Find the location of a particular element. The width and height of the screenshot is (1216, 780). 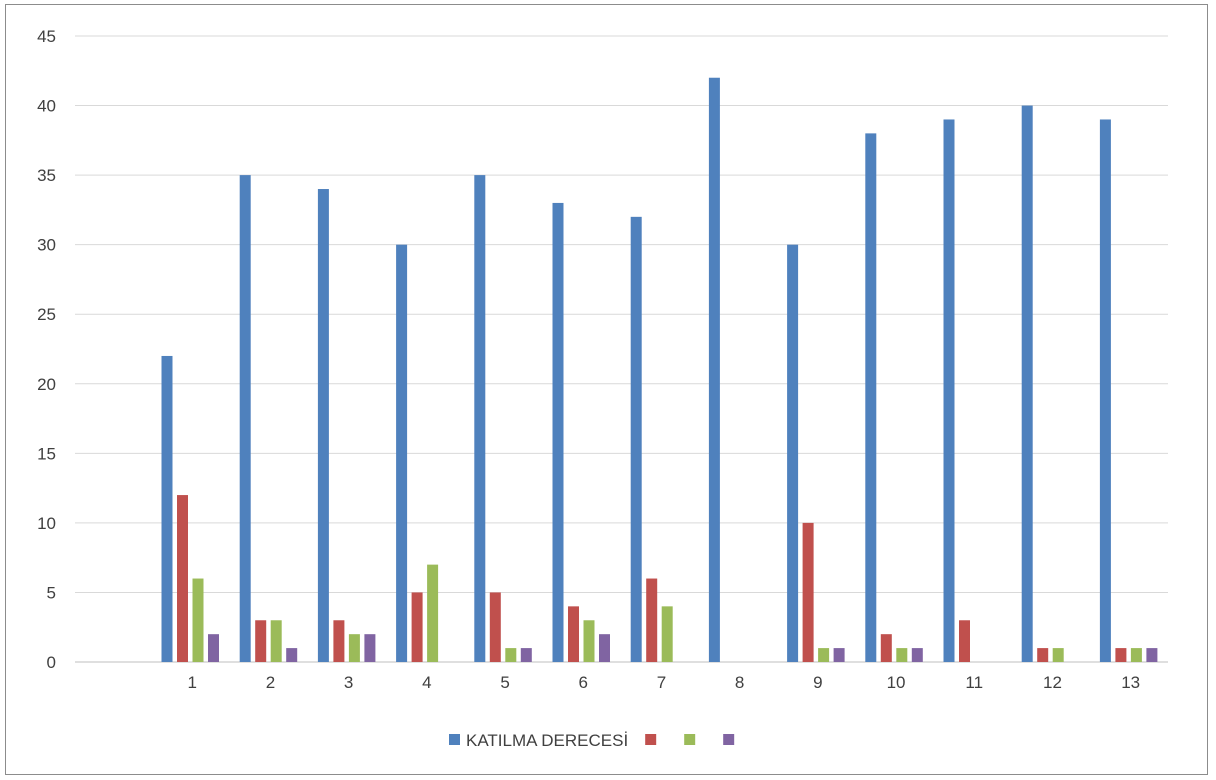

y-tick-label: 15 is located at coordinates (46, 453).